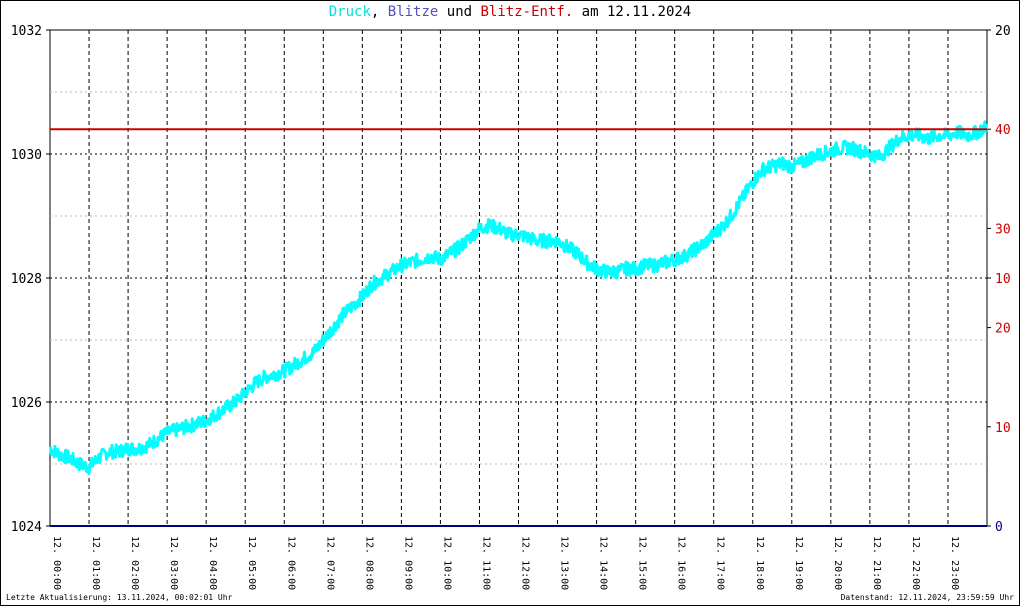 Image resolution: width=1020 pixels, height=606 pixels. Describe the element at coordinates (485, 563) in the screenshot. I see `x-tick-label: 12. 11:00` at that location.